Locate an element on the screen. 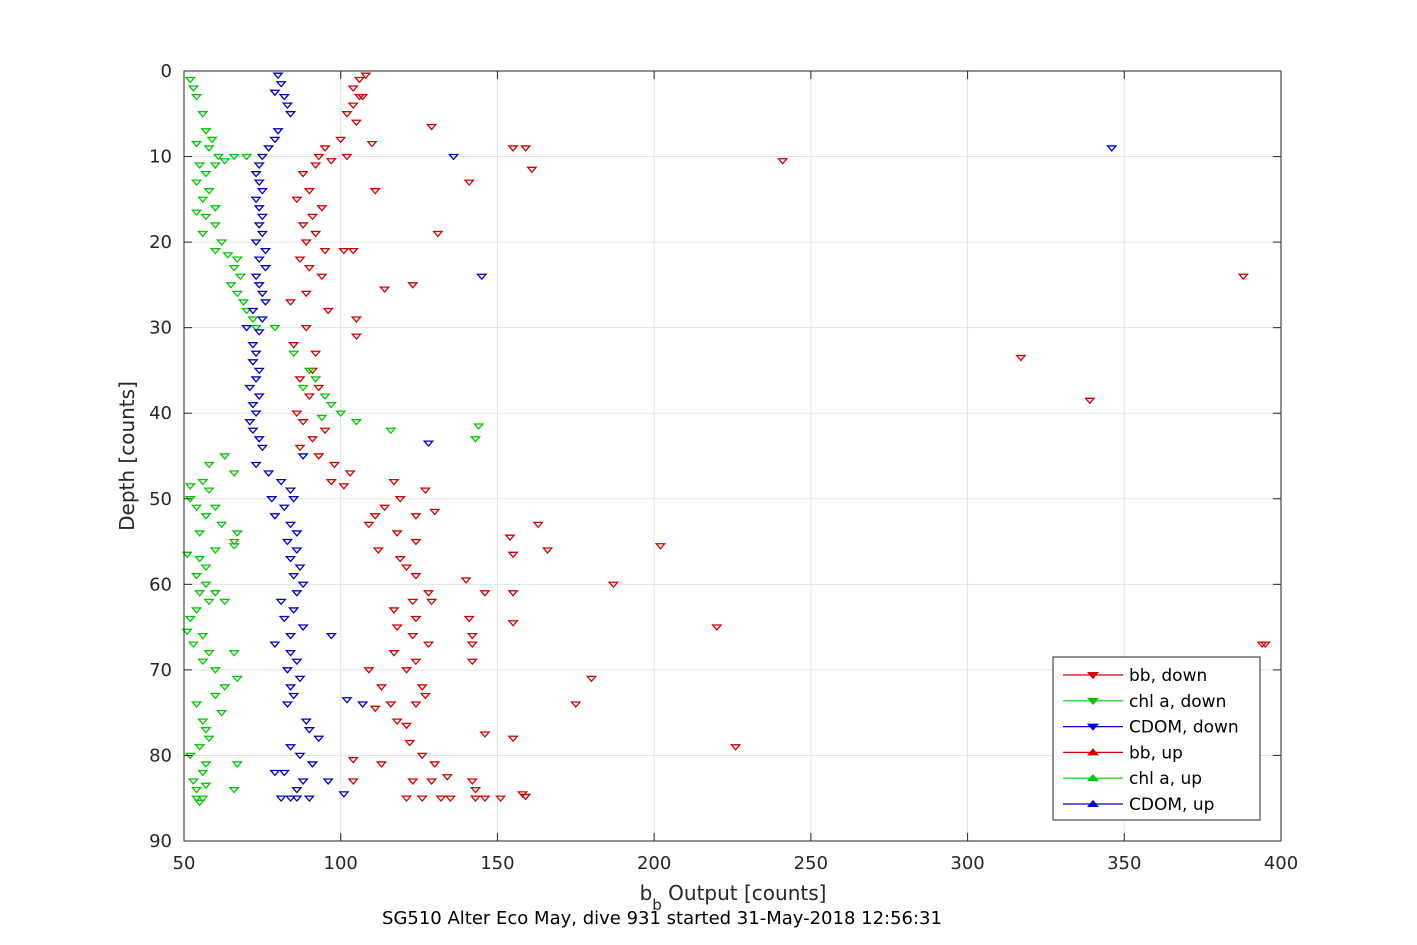 The image size is (1417, 945). legend-entry: chl a, up is located at coordinates (1132, 779).